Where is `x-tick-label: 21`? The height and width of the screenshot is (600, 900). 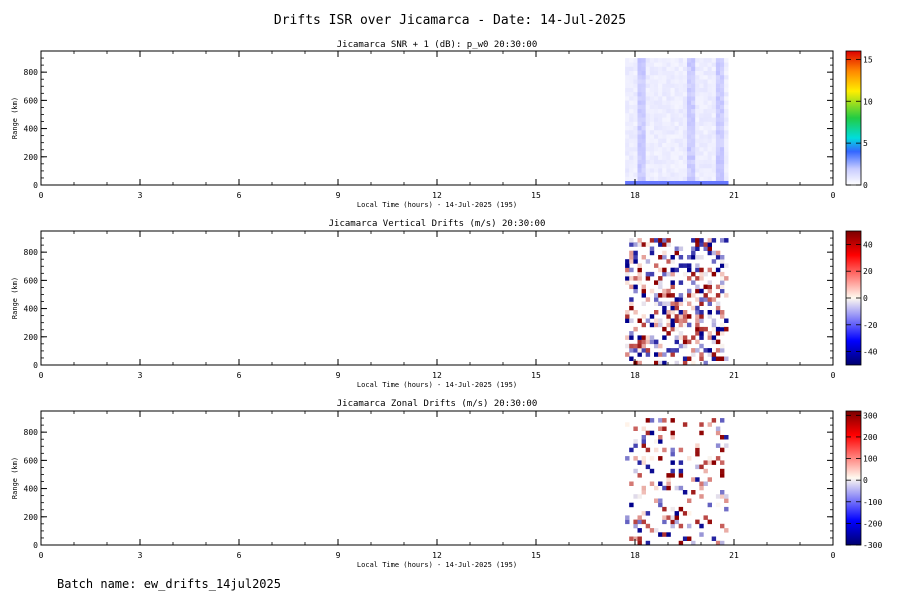
x-tick-label: 21 is located at coordinates (734, 375).